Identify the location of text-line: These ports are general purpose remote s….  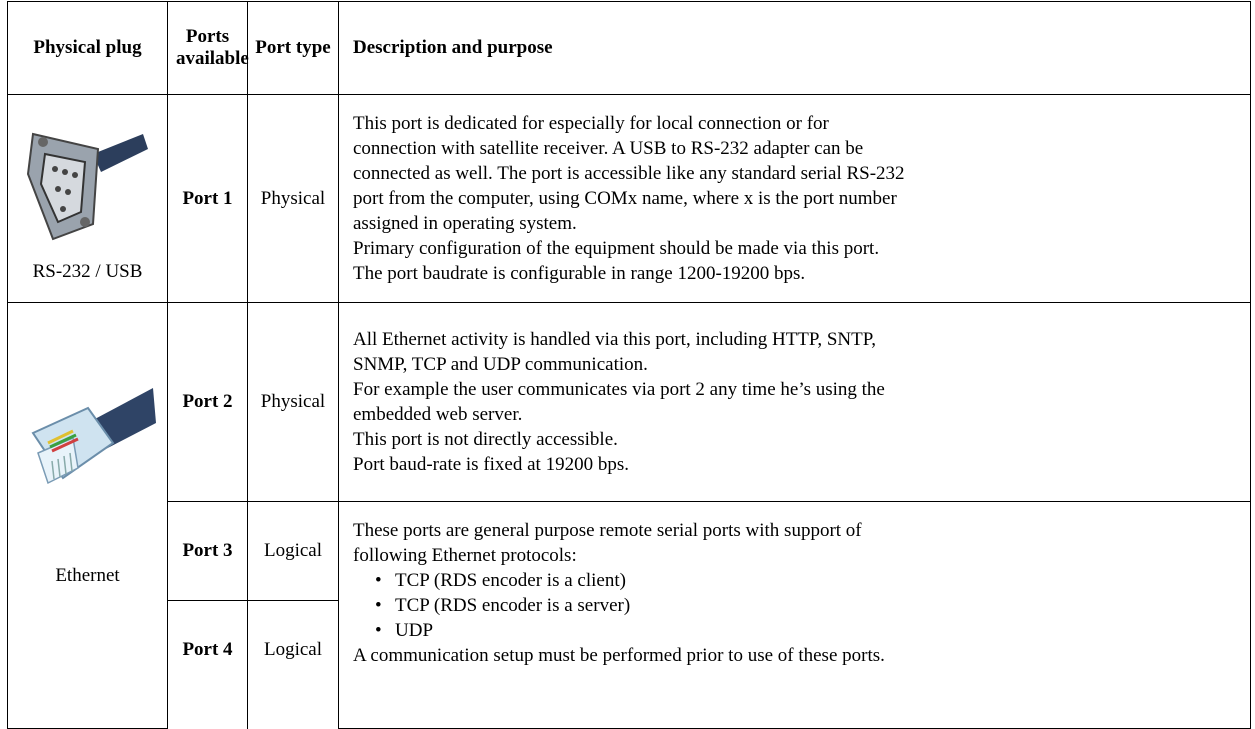
(607, 530).